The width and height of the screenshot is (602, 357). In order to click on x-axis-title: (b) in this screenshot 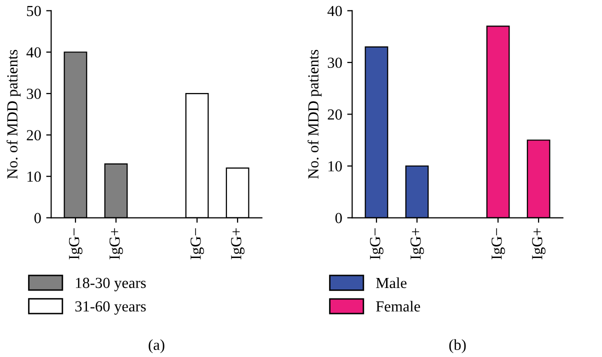, I will do `click(457, 346)`.